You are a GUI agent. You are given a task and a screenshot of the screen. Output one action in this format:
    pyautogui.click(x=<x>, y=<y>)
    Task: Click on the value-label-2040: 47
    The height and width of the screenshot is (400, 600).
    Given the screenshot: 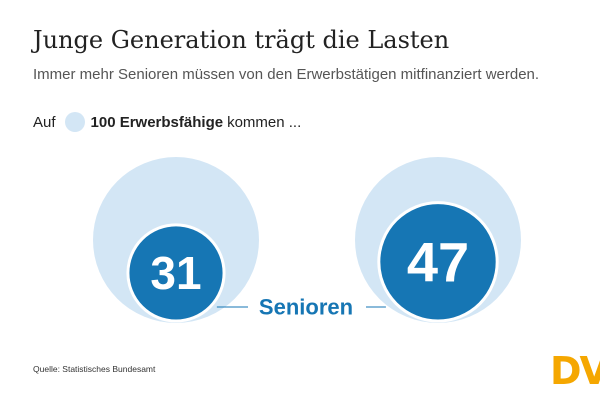 What is the action you would take?
    pyautogui.click(x=438, y=261)
    